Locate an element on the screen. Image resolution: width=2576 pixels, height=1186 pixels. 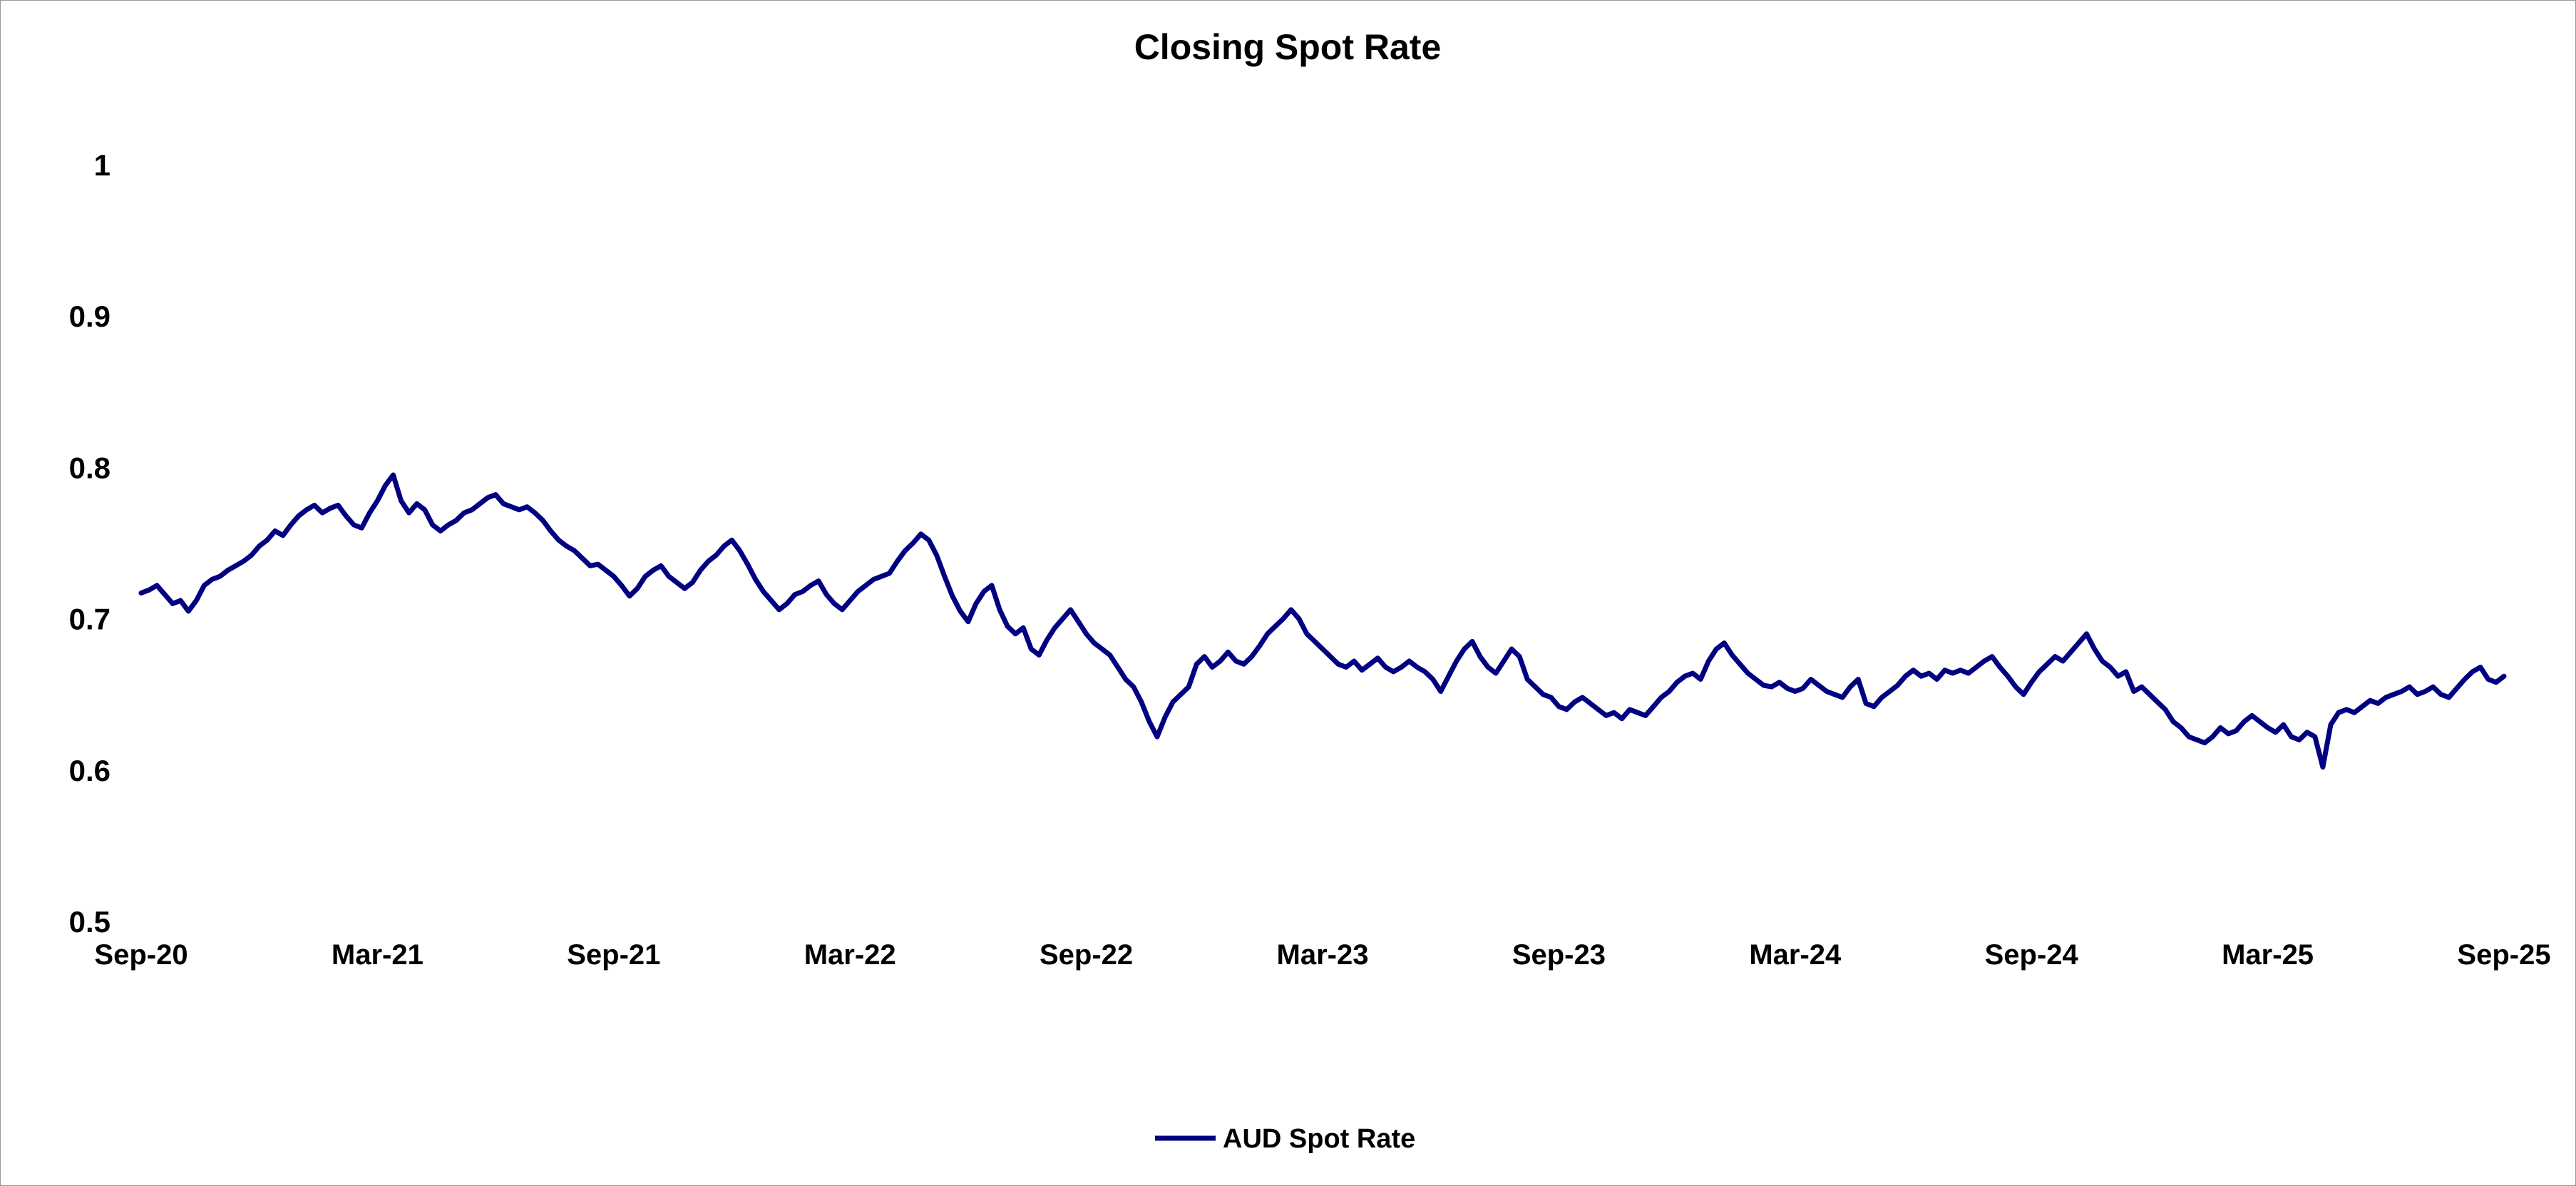
x-tick-label: Mar-23 is located at coordinates (1323, 955).